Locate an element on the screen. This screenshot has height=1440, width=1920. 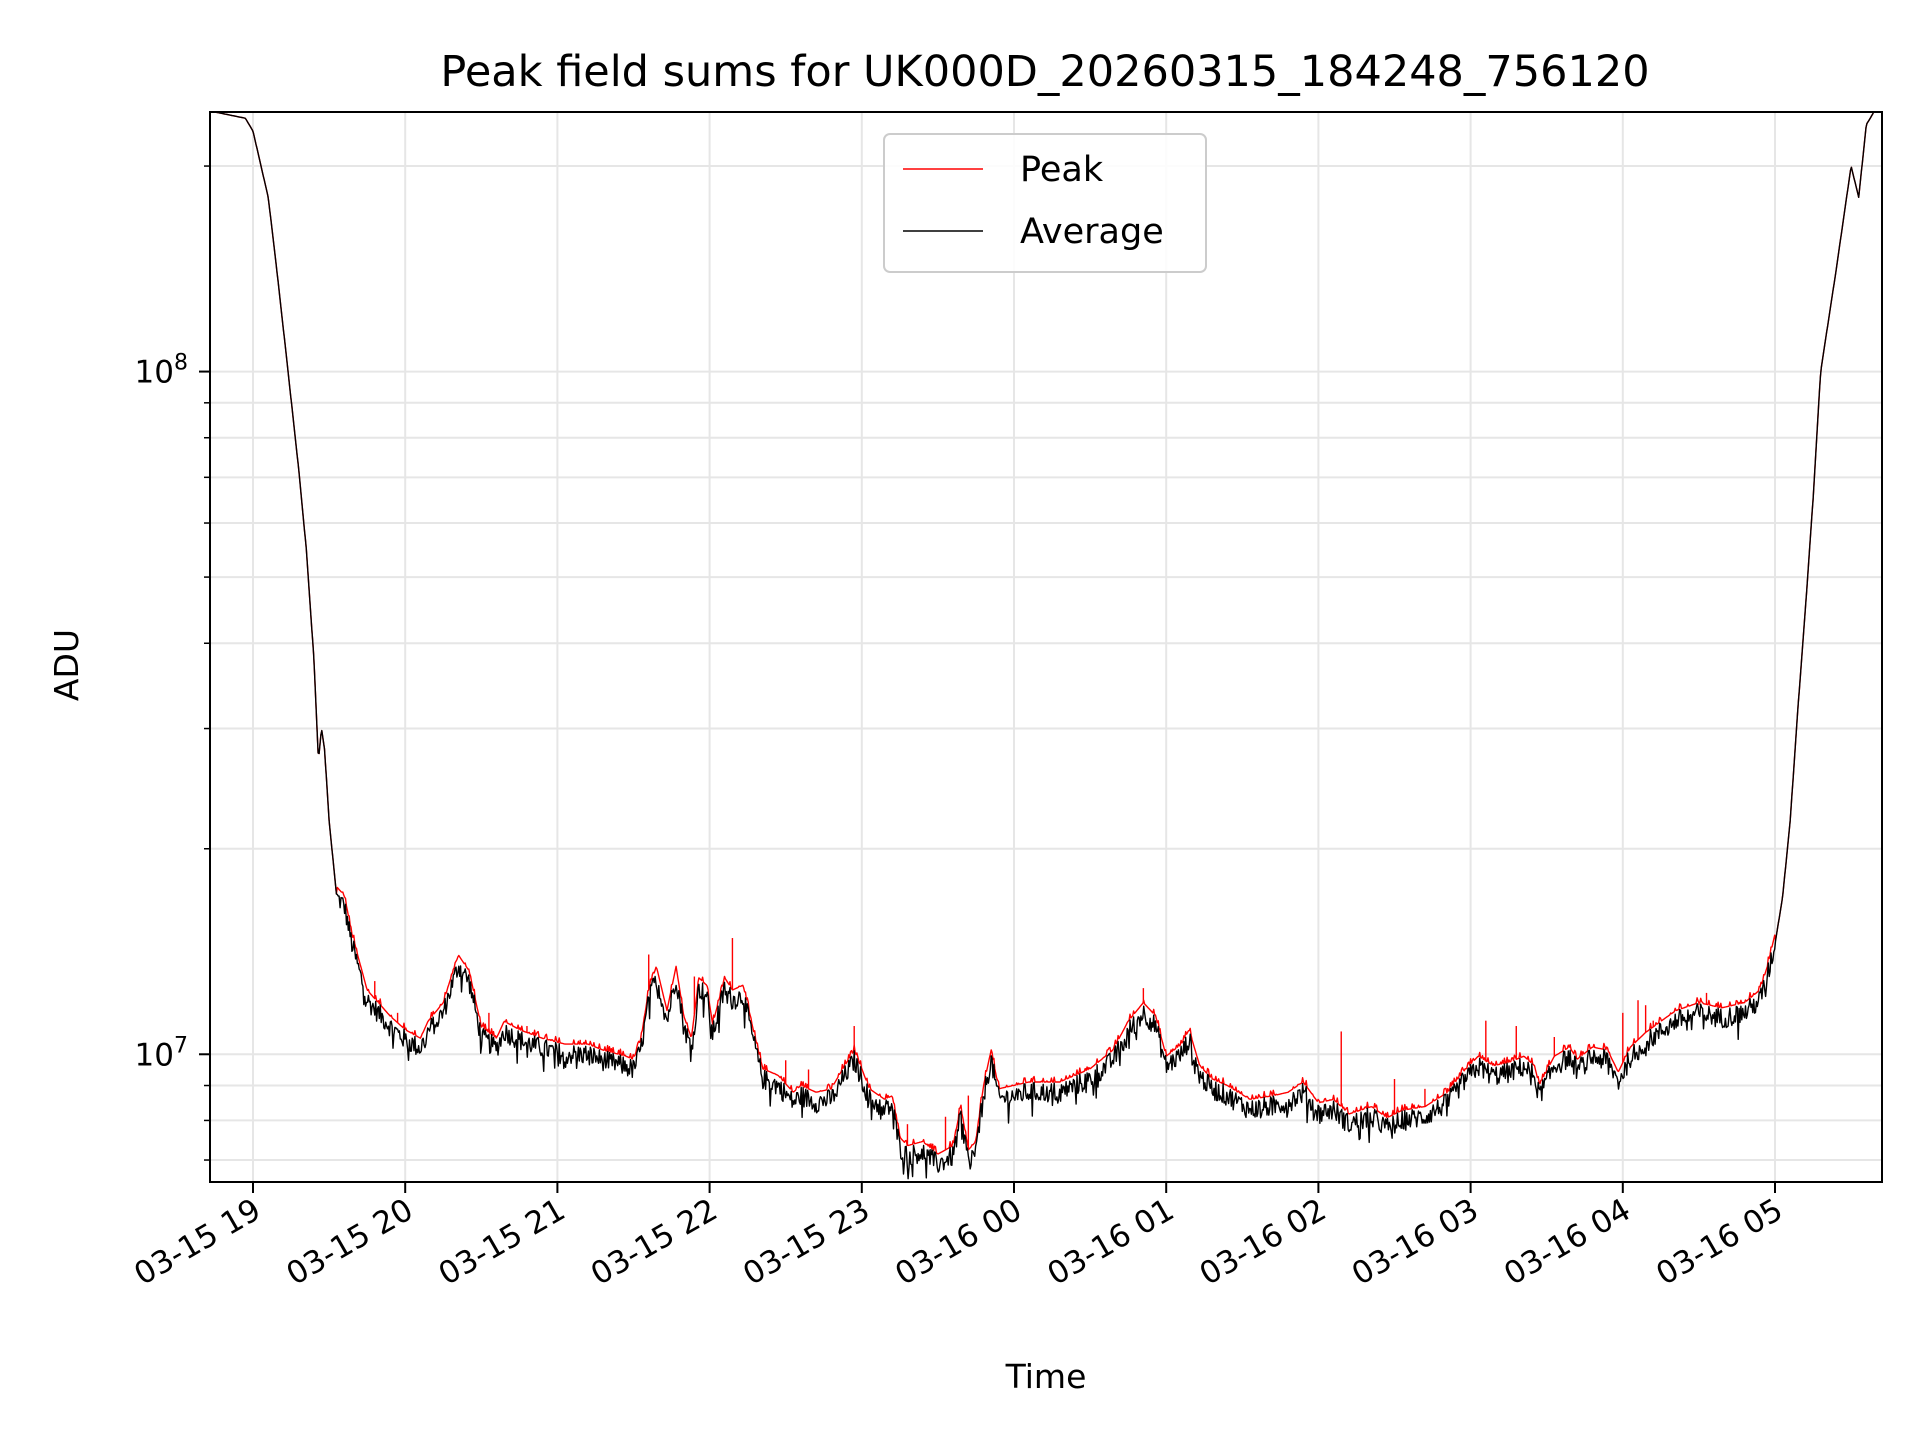
y-axis-label: ADU is located at coordinates (66, 665).